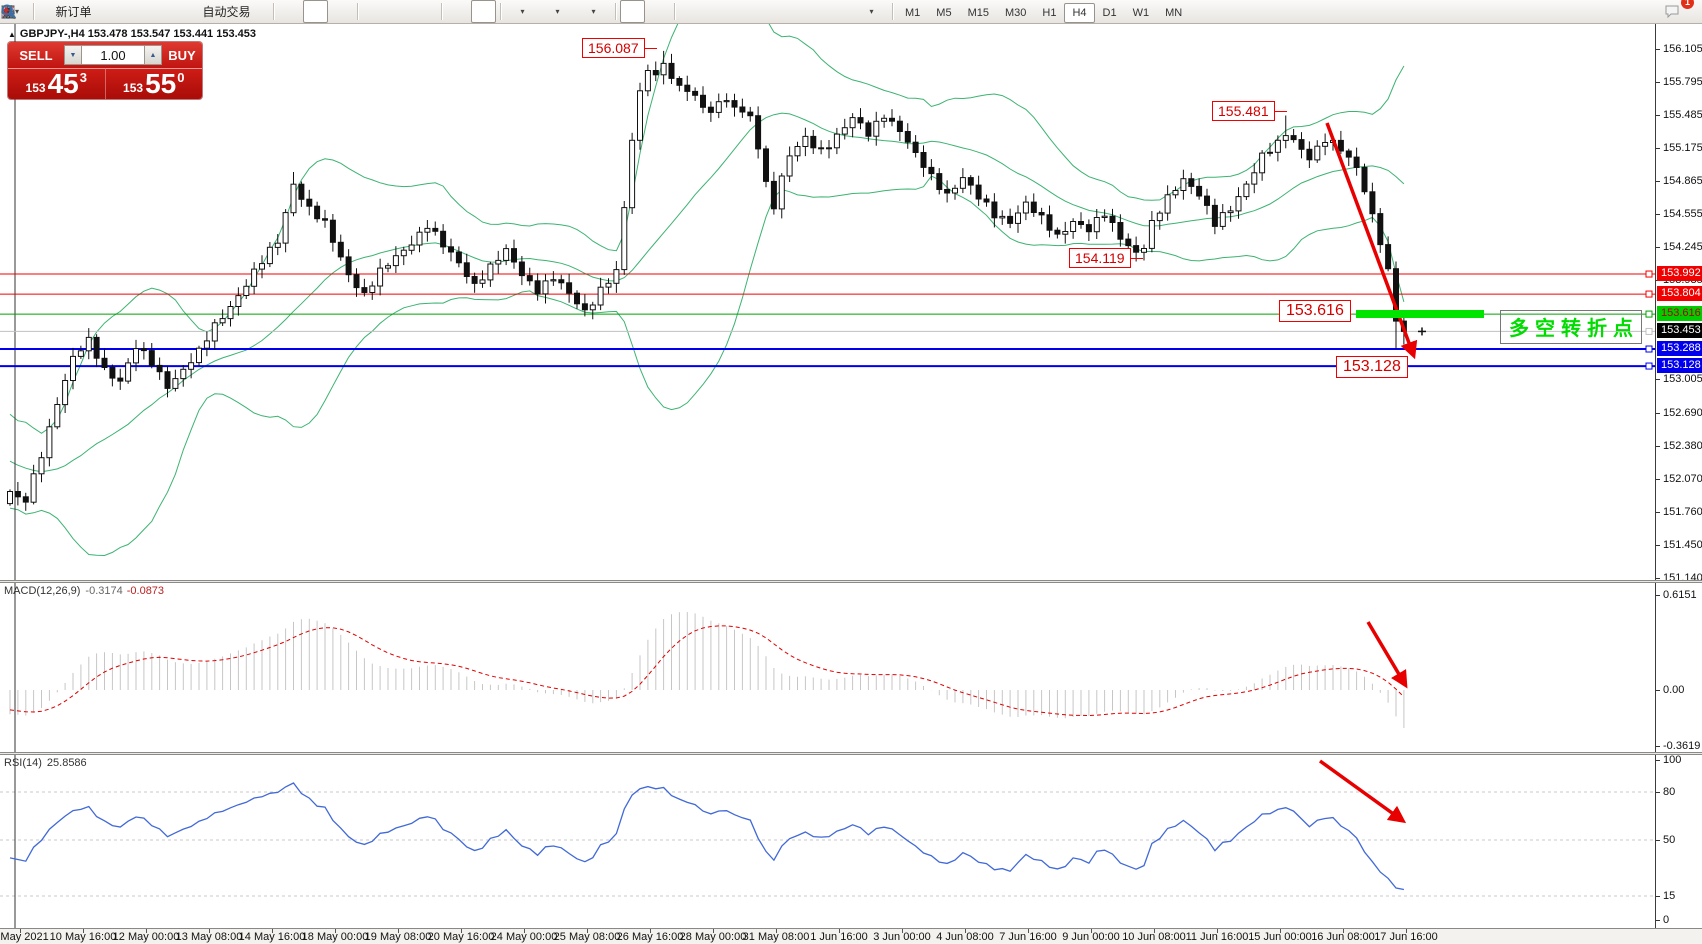 The image size is (1702, 944). I want to click on candlestick-mode-button, so click(165, 11).